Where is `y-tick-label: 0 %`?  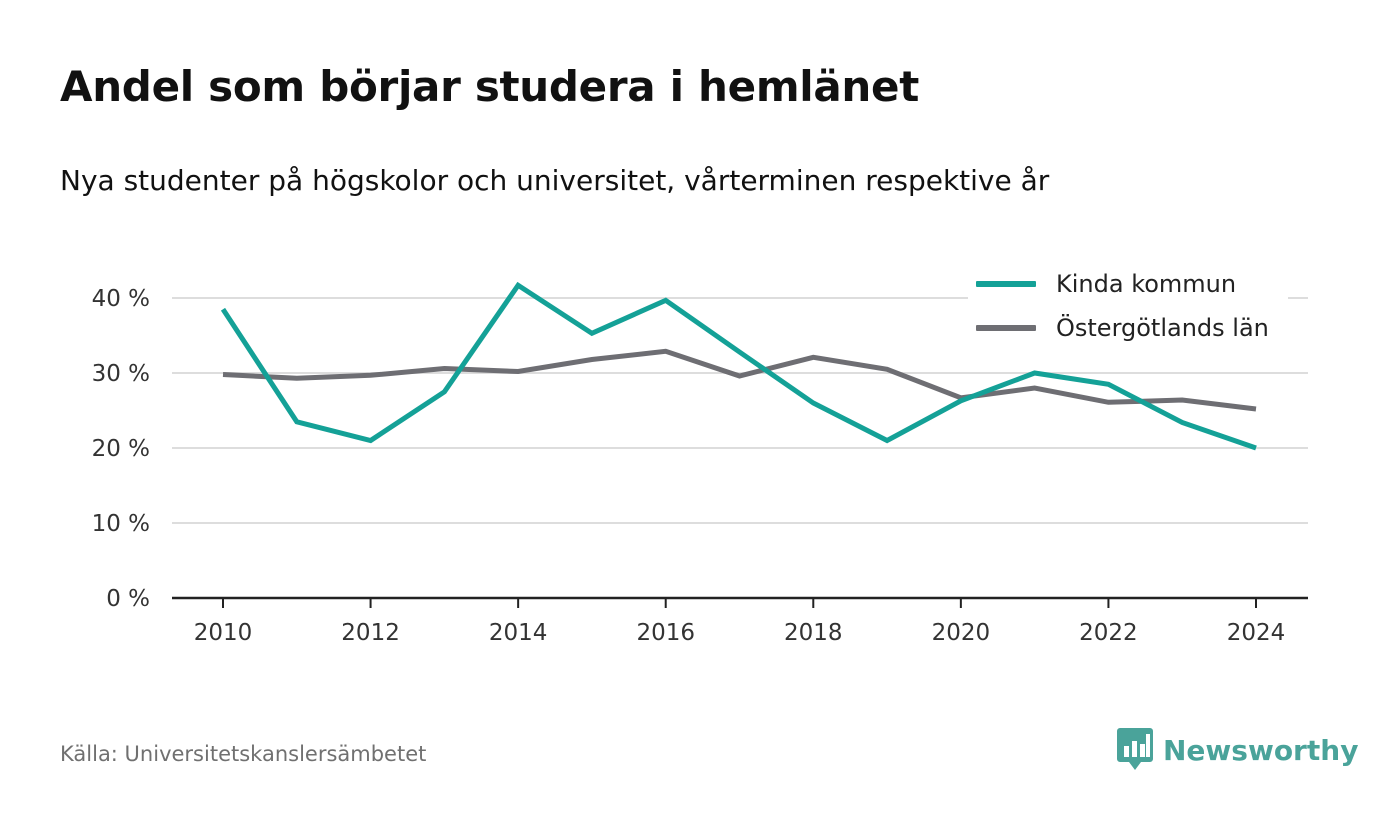
y-tick-label: 0 % is located at coordinates (128, 599).